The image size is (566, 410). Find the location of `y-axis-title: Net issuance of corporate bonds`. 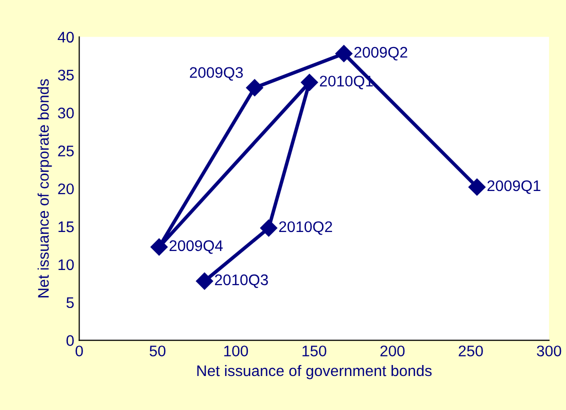

y-axis-title: Net issuance of corporate bonds is located at coordinates (45, 188).